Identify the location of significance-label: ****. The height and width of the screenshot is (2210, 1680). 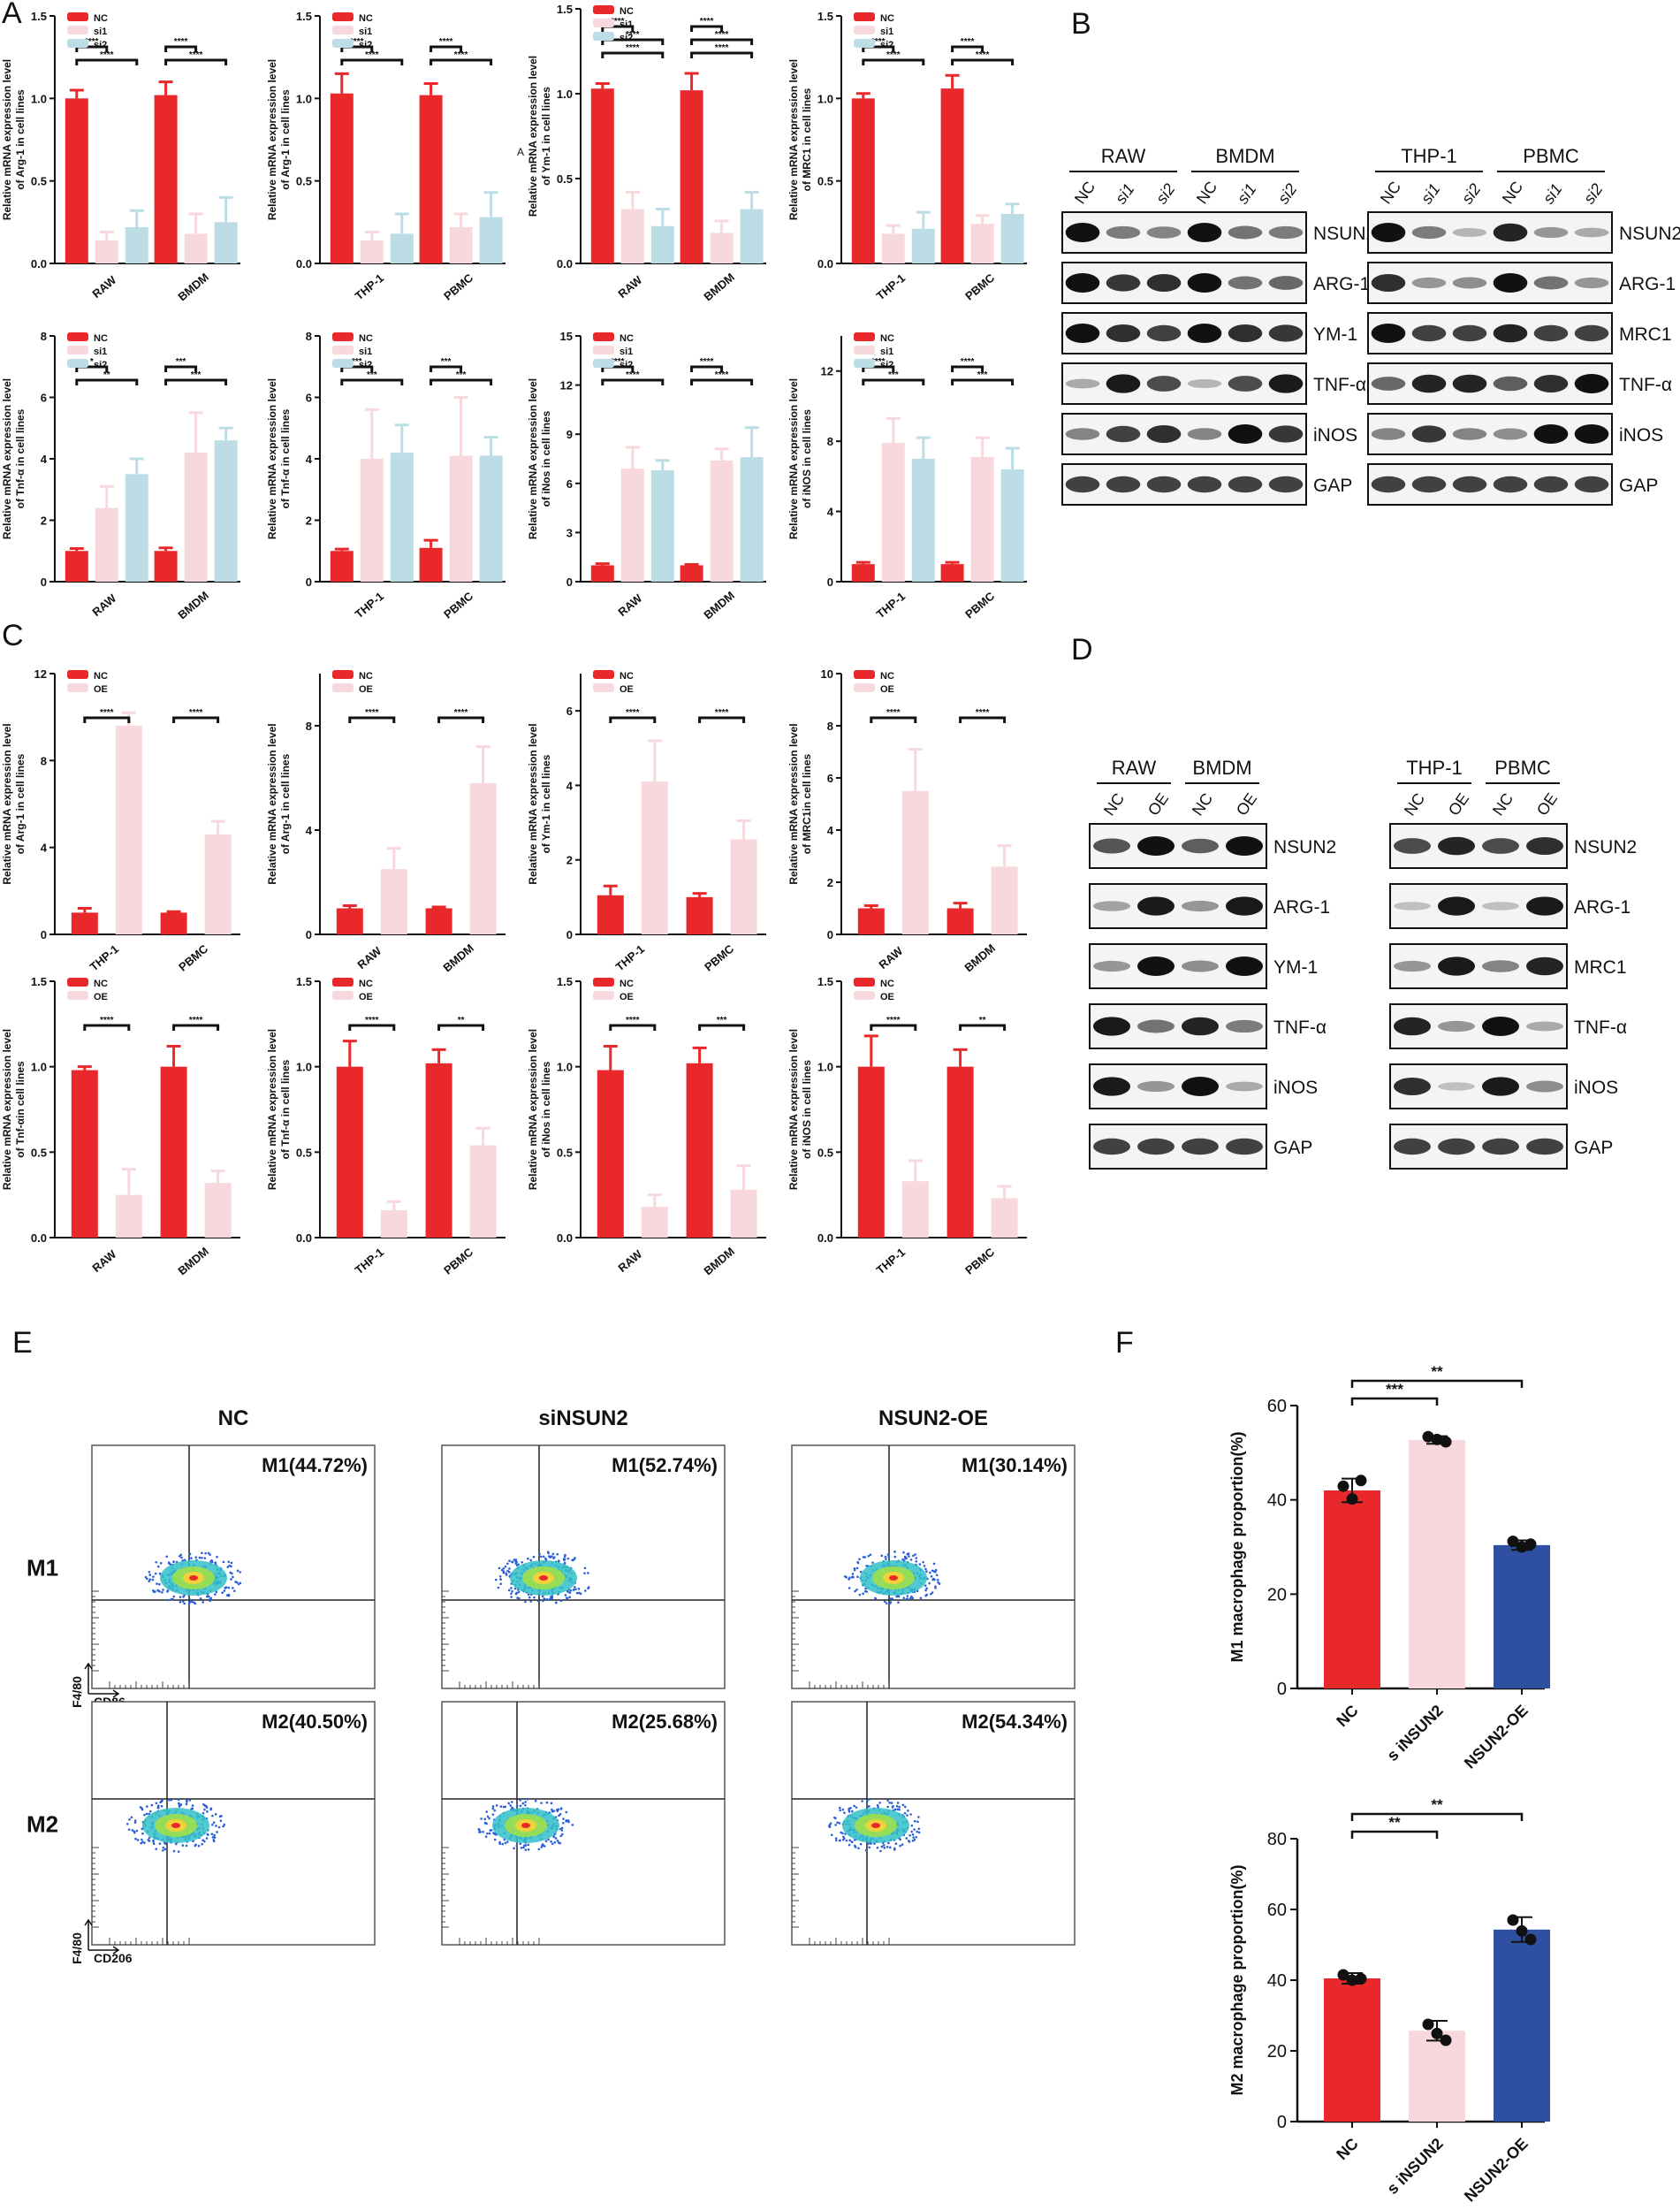
(983, 713).